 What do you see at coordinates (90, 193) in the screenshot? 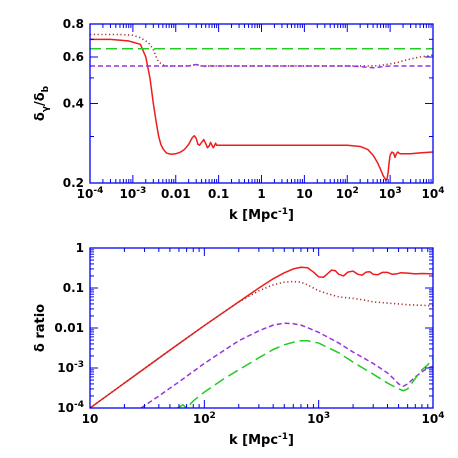
I see `x-tick-label: 10⁻⁴` at bounding box center [90, 193].